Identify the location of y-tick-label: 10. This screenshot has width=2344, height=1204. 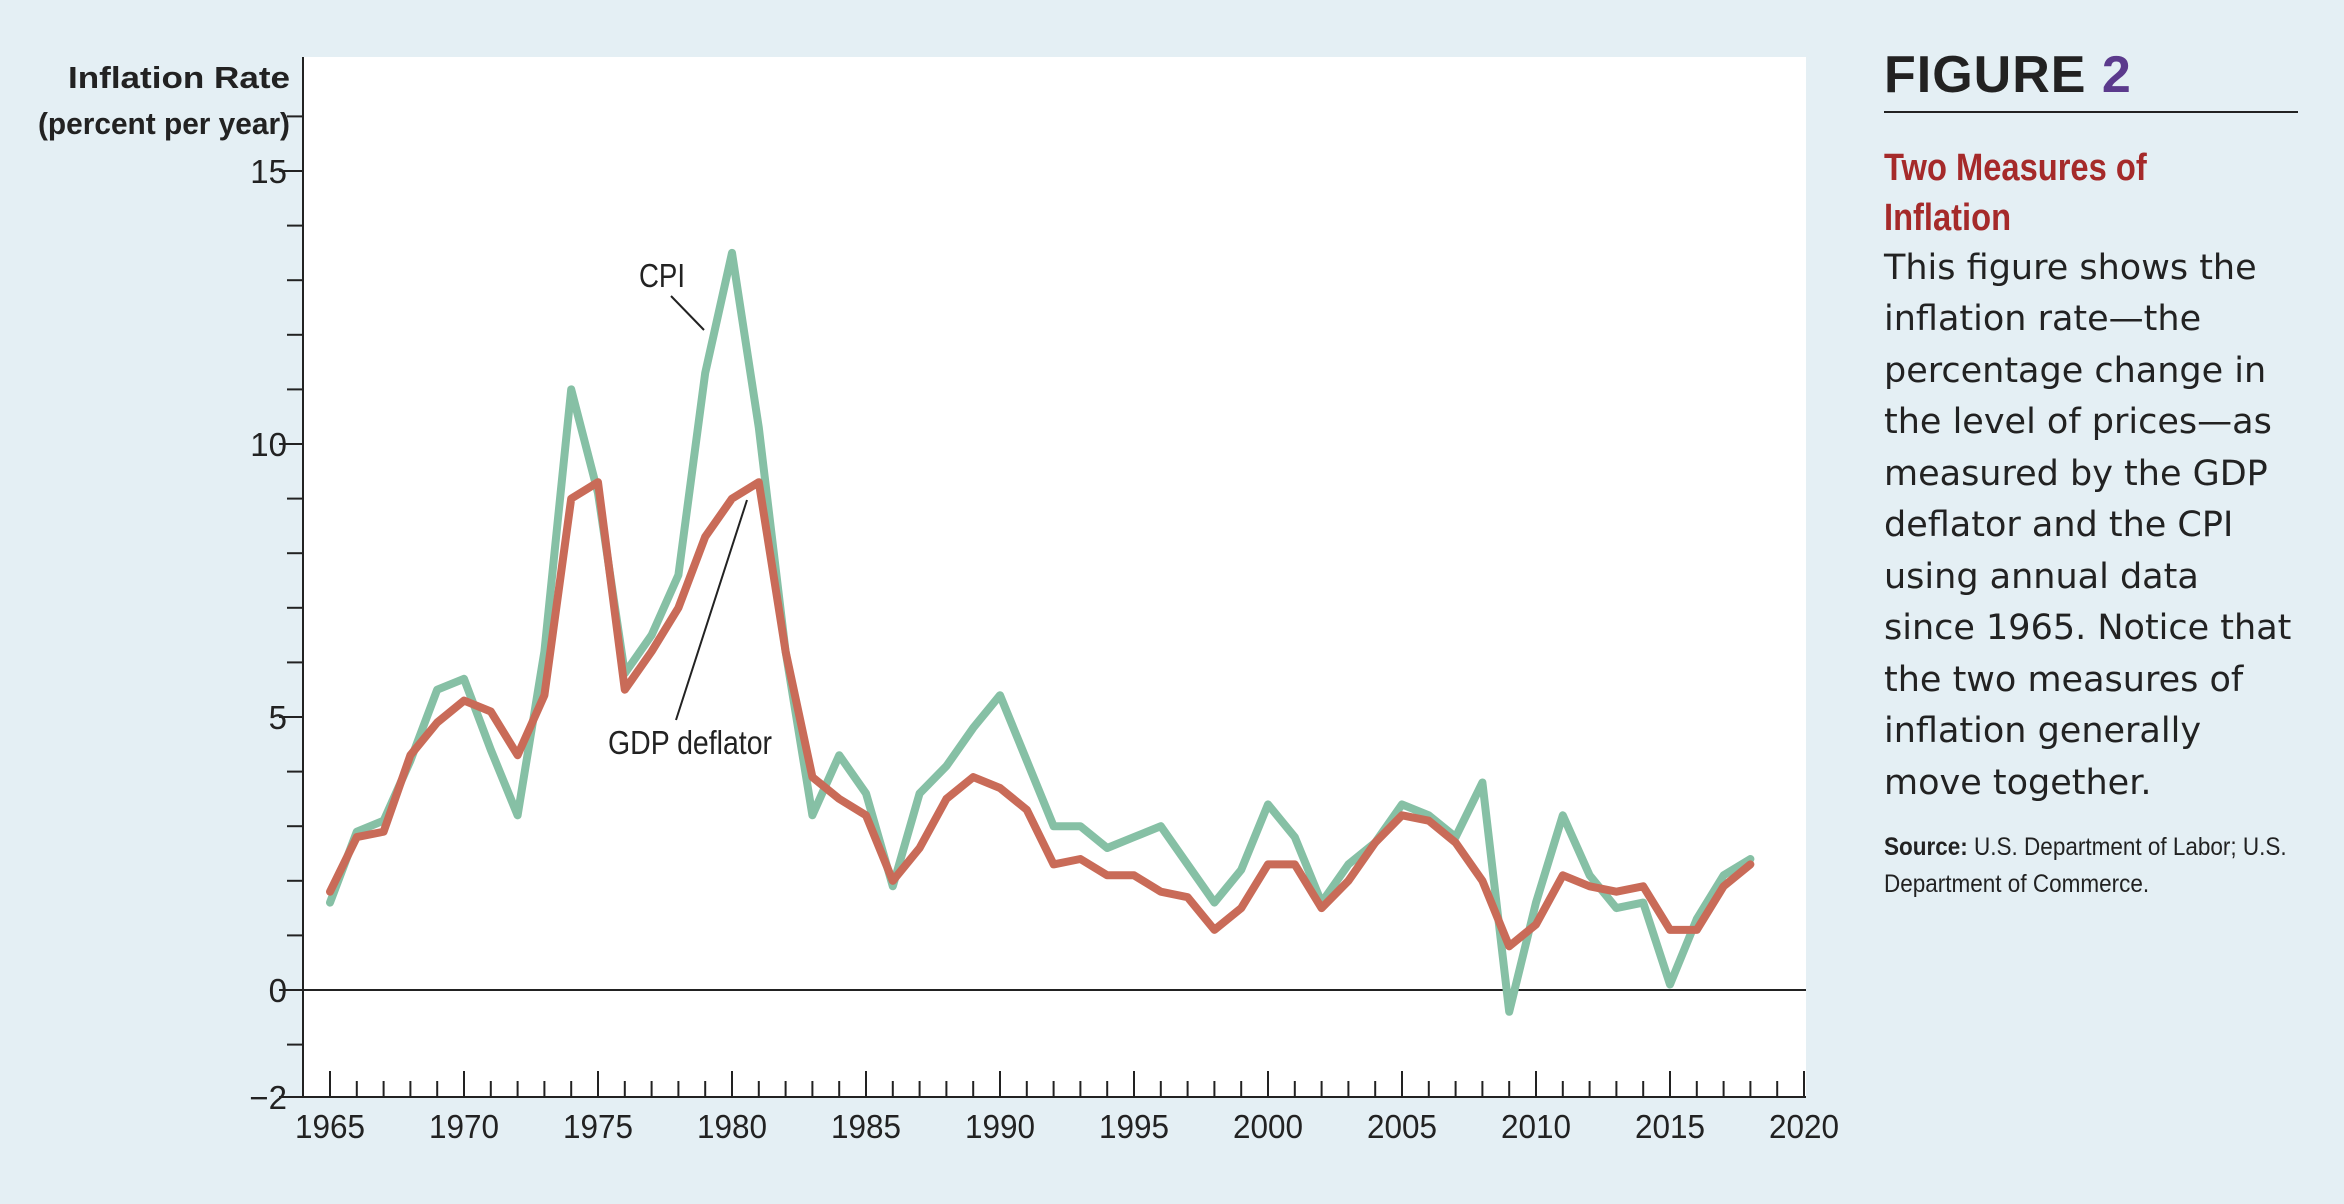
(268, 444).